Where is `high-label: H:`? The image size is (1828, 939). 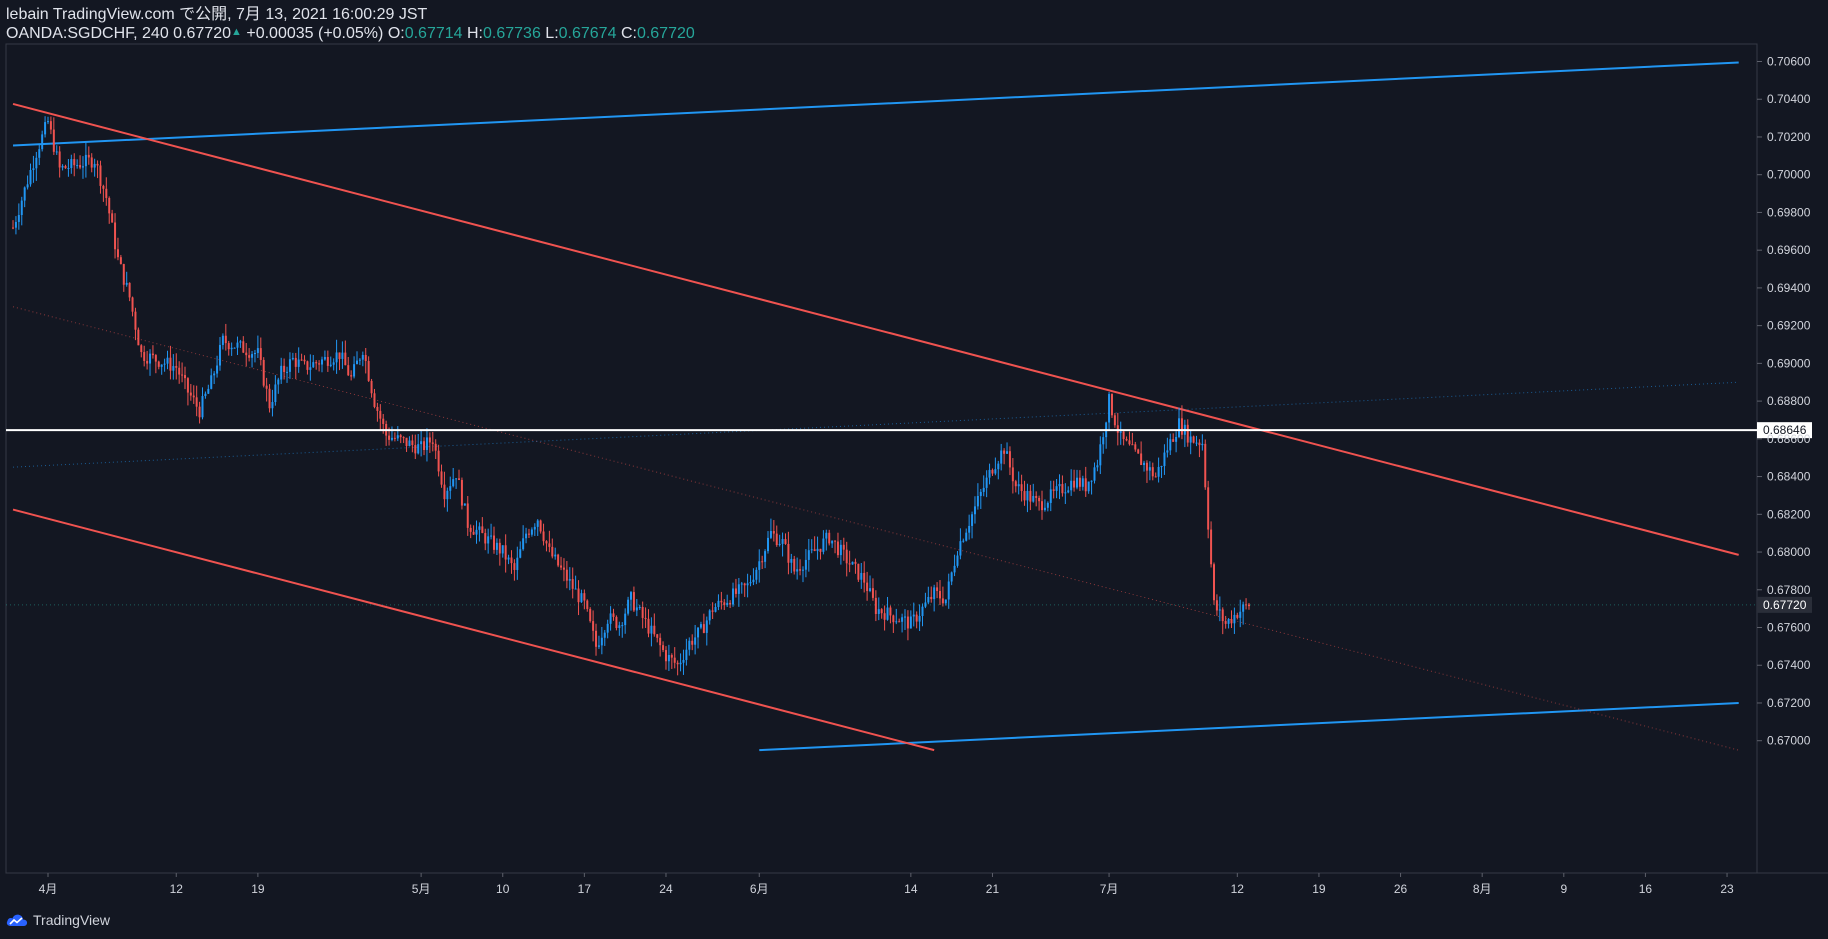
high-label: H: is located at coordinates (475, 33).